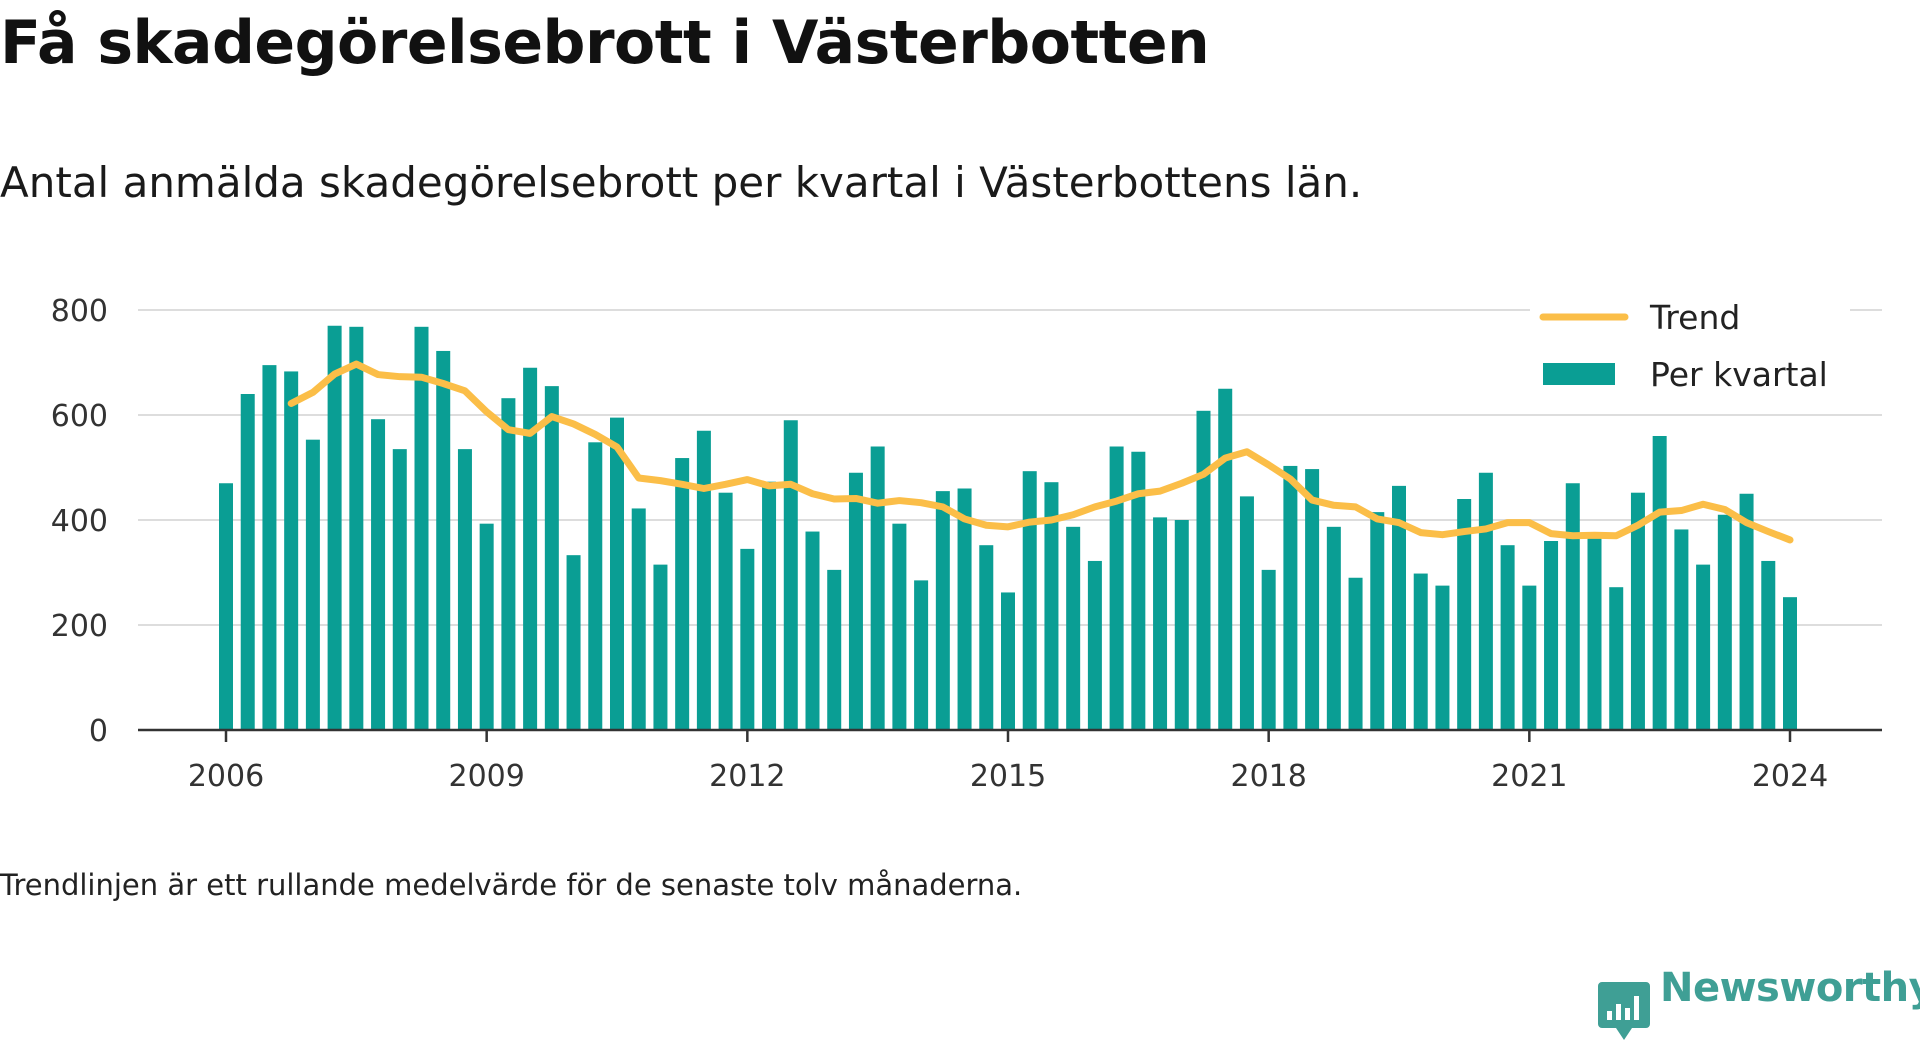  I want to click on trend-series, so click(1040, 452).